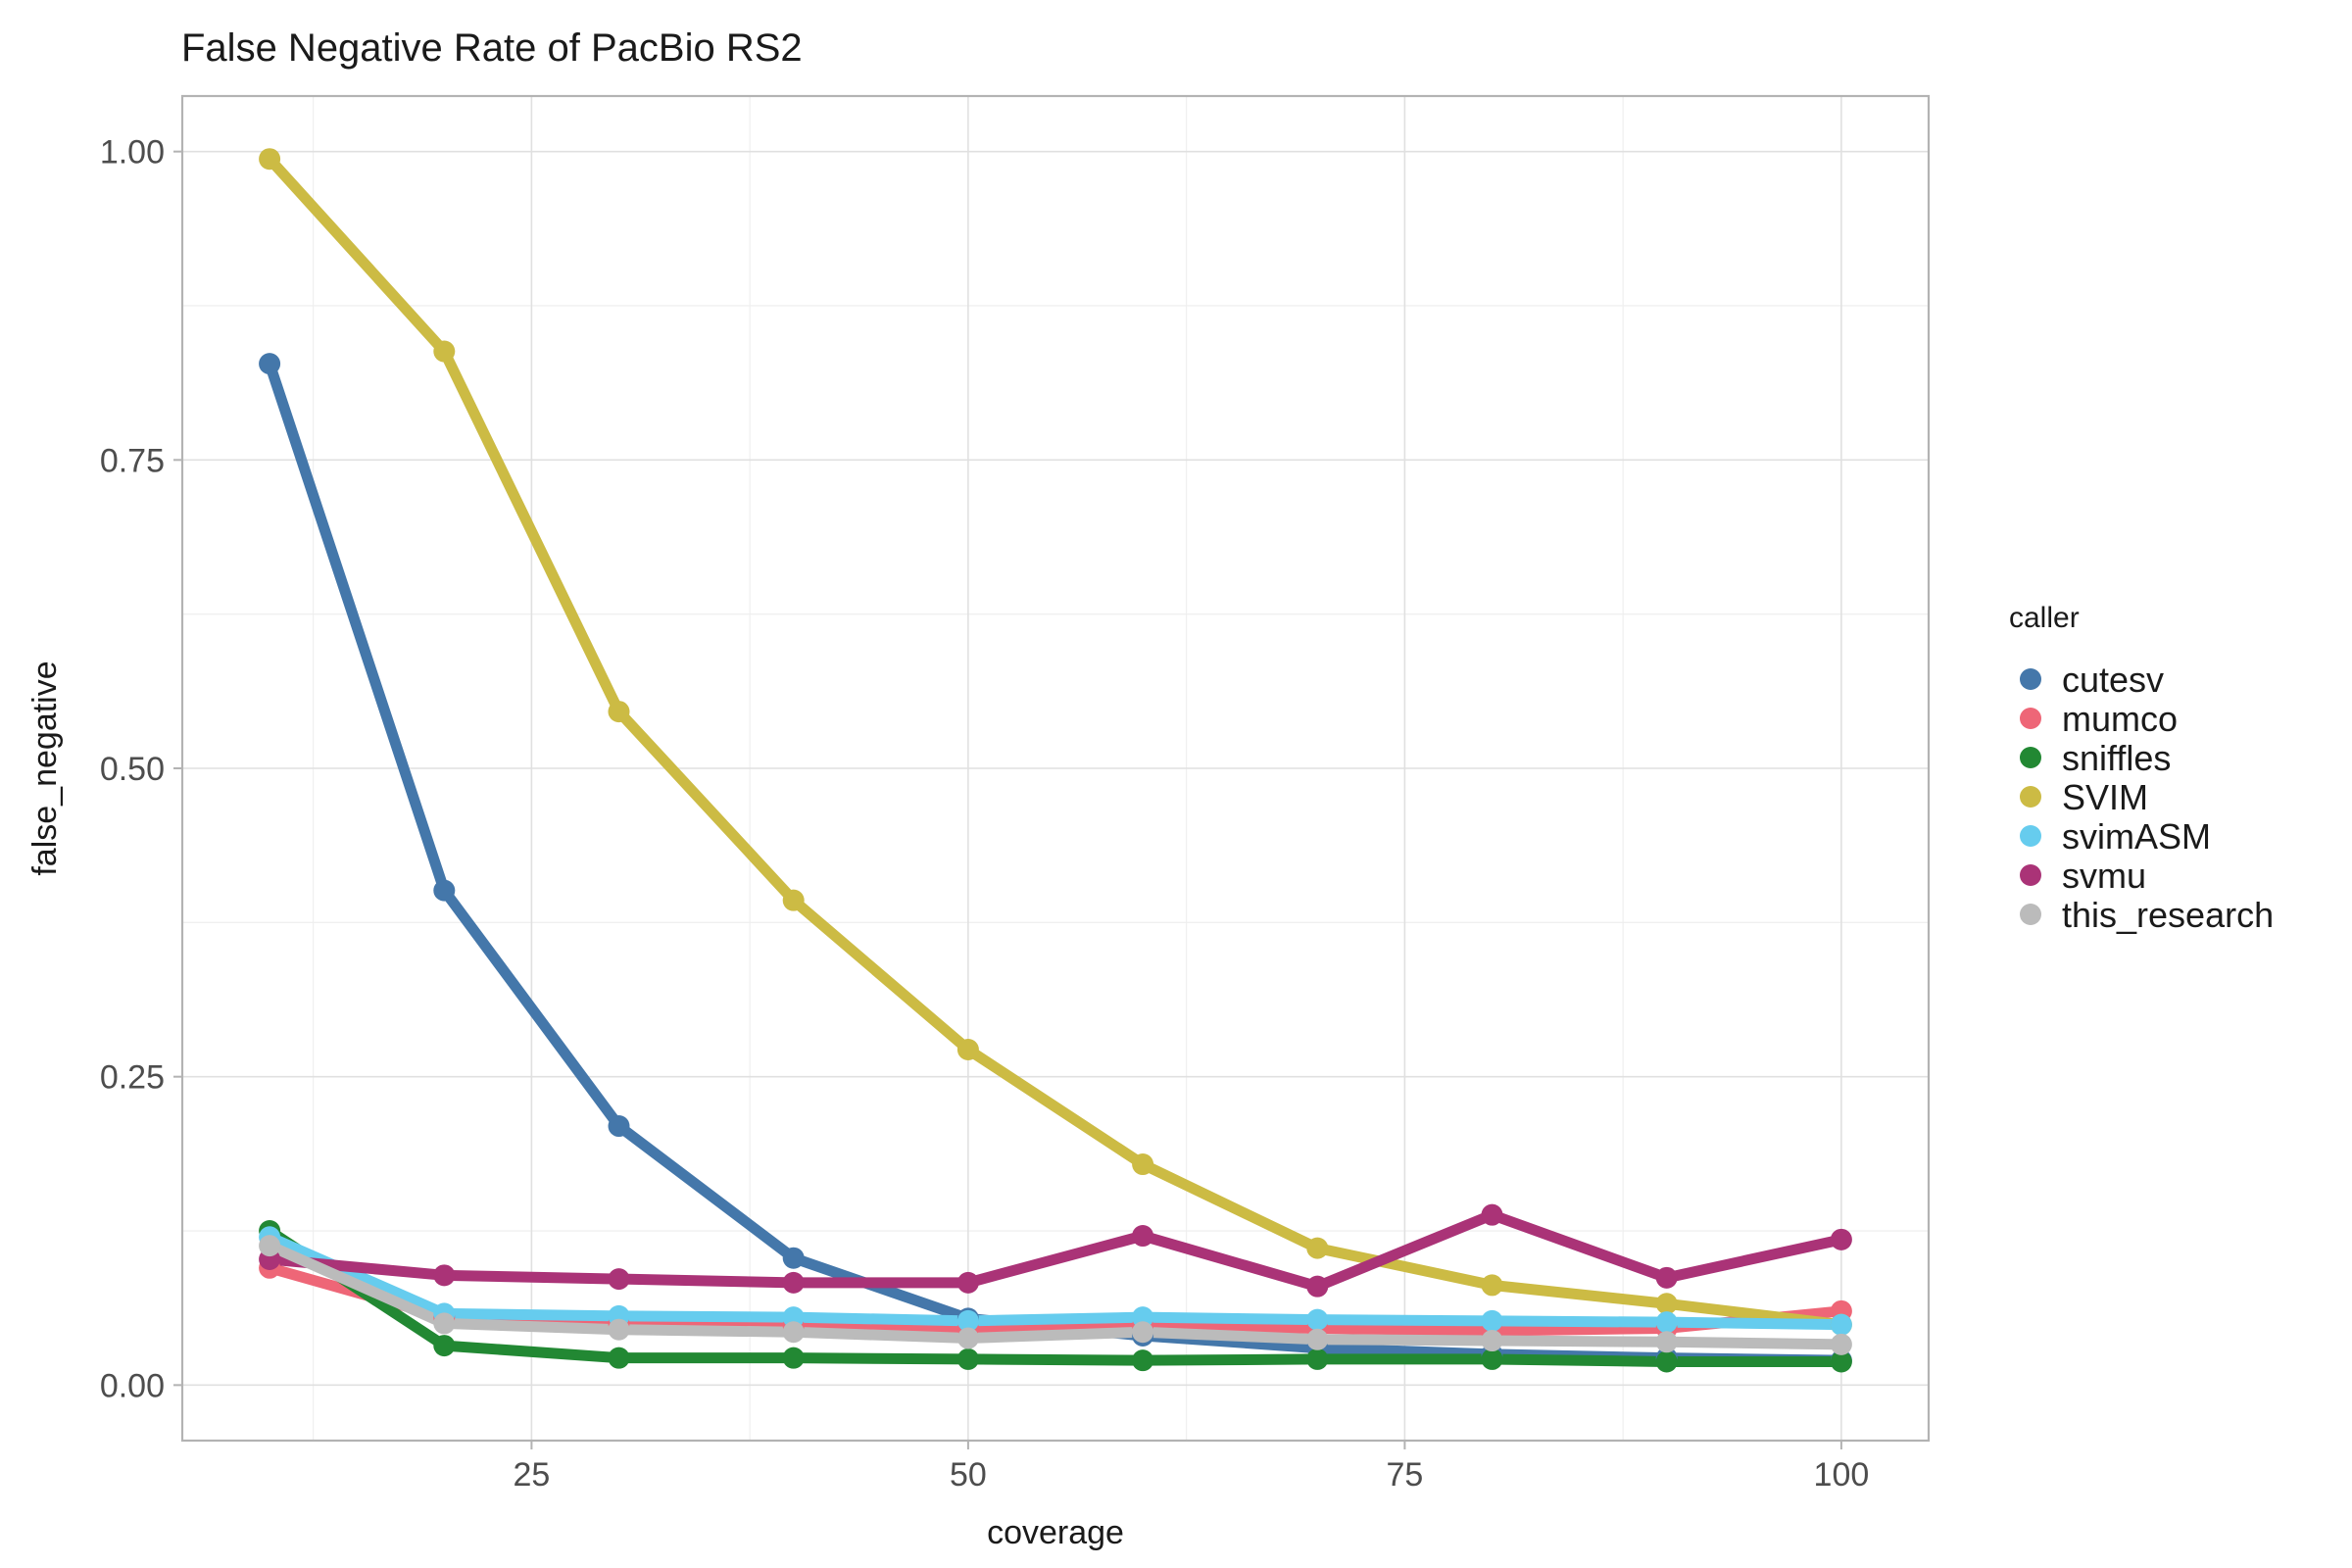 Image resolution: width=2352 pixels, height=1568 pixels. What do you see at coordinates (531, 1475) in the screenshot?
I see `x-tick-label: 25` at bounding box center [531, 1475].